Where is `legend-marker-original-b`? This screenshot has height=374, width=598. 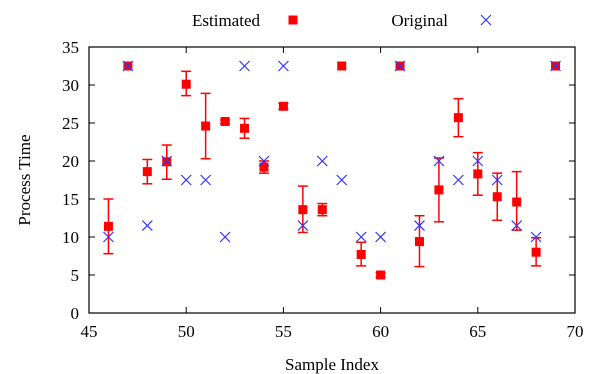
legend-marker-original-b is located at coordinates (486, 20).